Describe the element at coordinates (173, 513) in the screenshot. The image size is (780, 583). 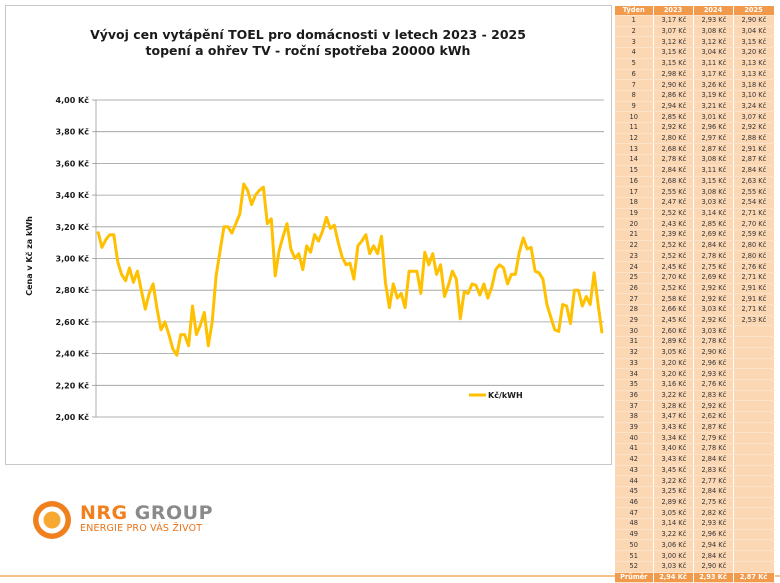
I see `logo-name-group: GROUP` at that location.